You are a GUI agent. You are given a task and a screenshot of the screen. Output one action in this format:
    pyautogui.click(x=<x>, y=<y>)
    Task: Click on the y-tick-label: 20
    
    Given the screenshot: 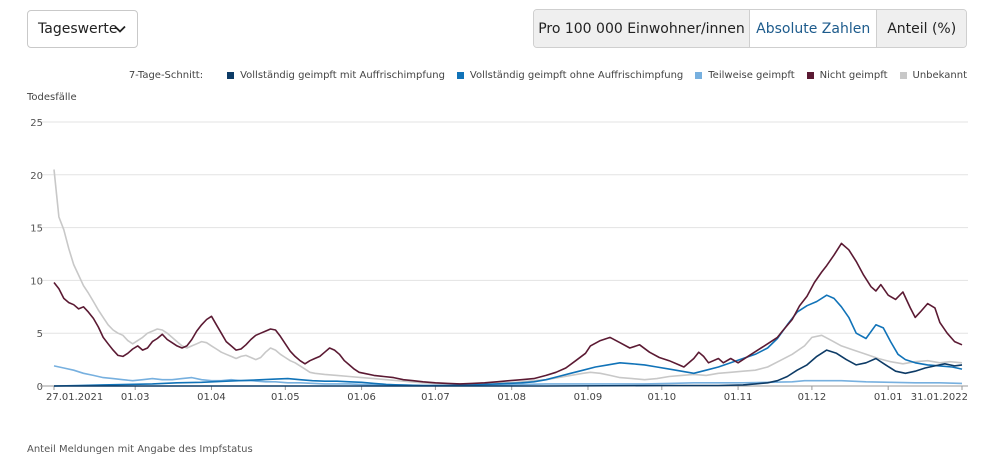 What is the action you would take?
    pyautogui.click(x=36, y=176)
    